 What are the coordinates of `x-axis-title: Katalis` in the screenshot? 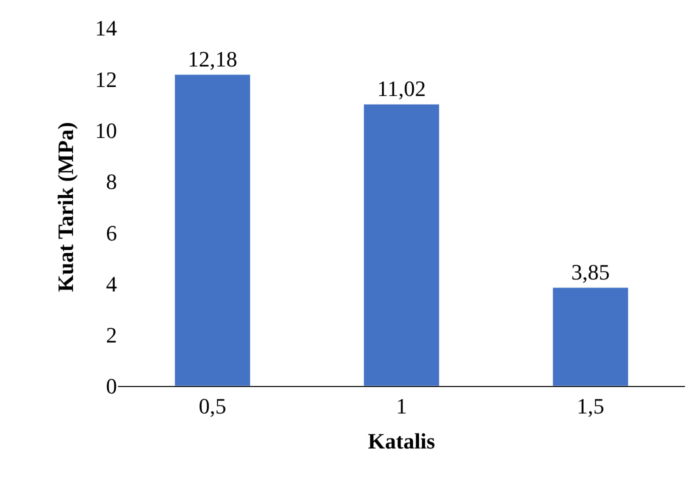 It's located at (402, 441).